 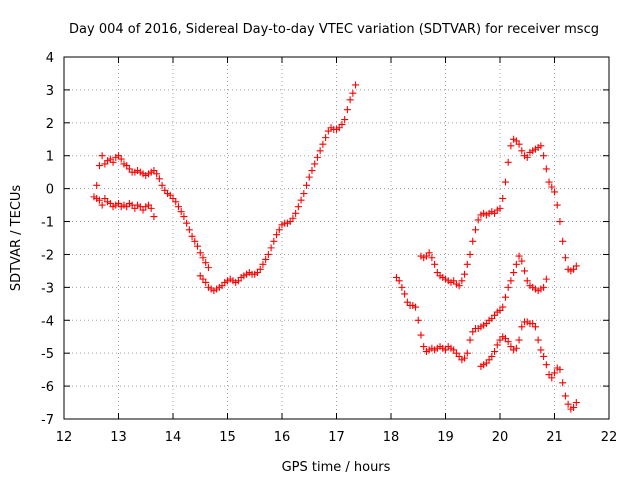 What do you see at coordinates (64, 437) in the screenshot?
I see `x-tick-label: 12` at bounding box center [64, 437].